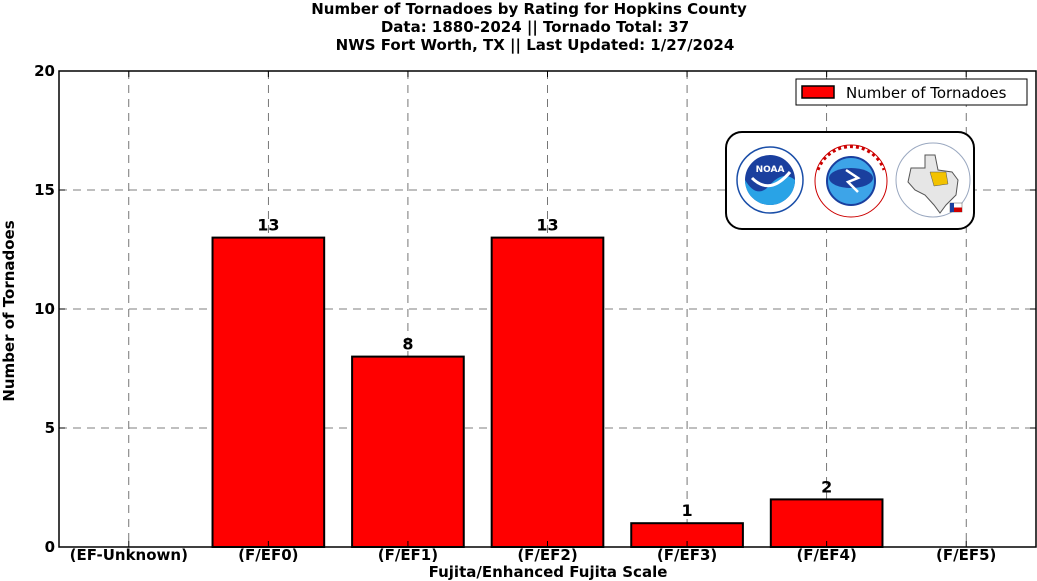 The image size is (1037, 581). What do you see at coordinates (770, 170) in the screenshot?
I see `svg-text: NOAA` at bounding box center [770, 170].